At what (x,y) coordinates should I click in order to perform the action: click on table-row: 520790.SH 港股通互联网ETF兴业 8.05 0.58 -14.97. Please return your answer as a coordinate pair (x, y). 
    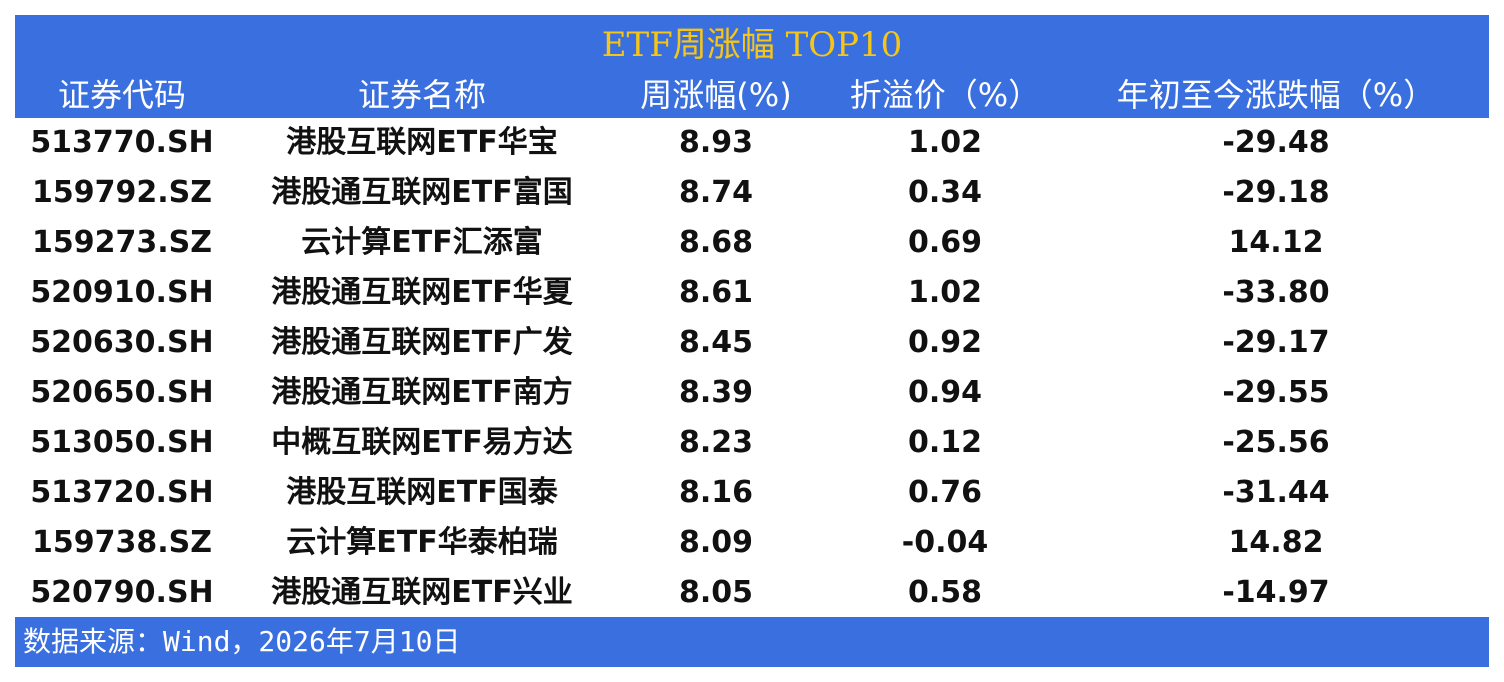
    Looking at the image, I should click on (752, 593).